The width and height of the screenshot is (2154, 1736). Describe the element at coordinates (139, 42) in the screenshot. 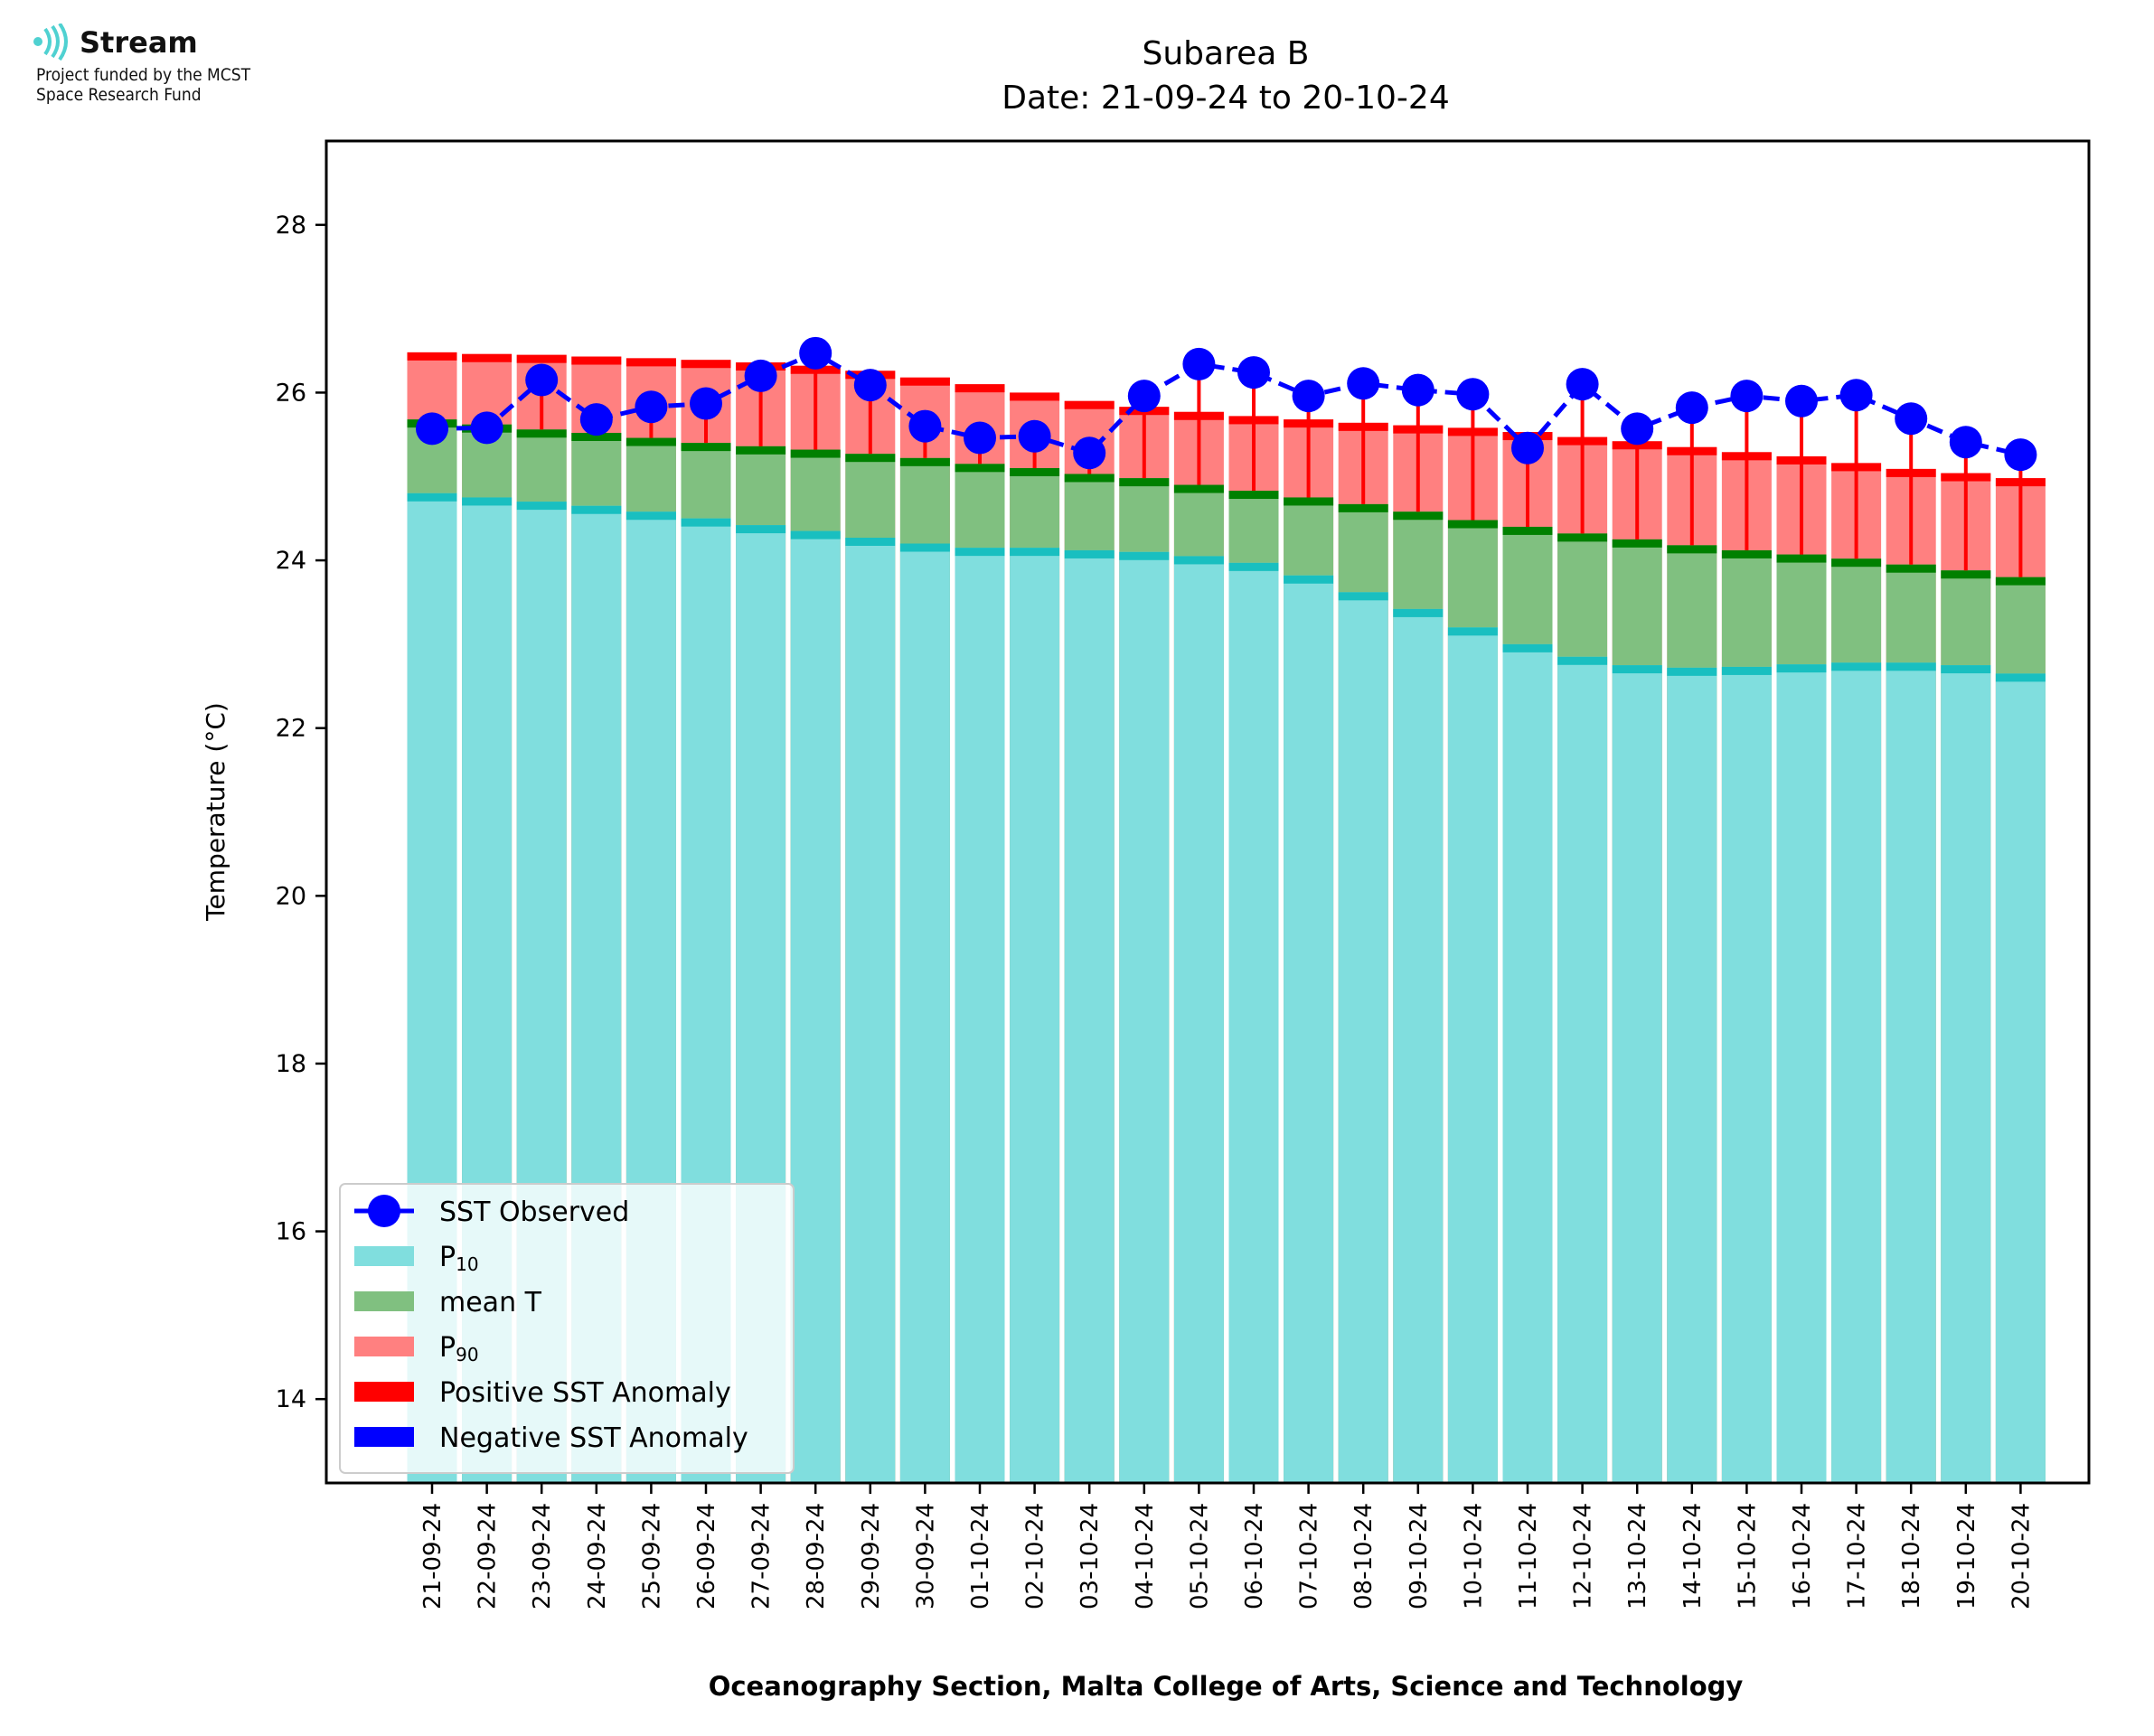

I see `logo-name: Stream` at that location.